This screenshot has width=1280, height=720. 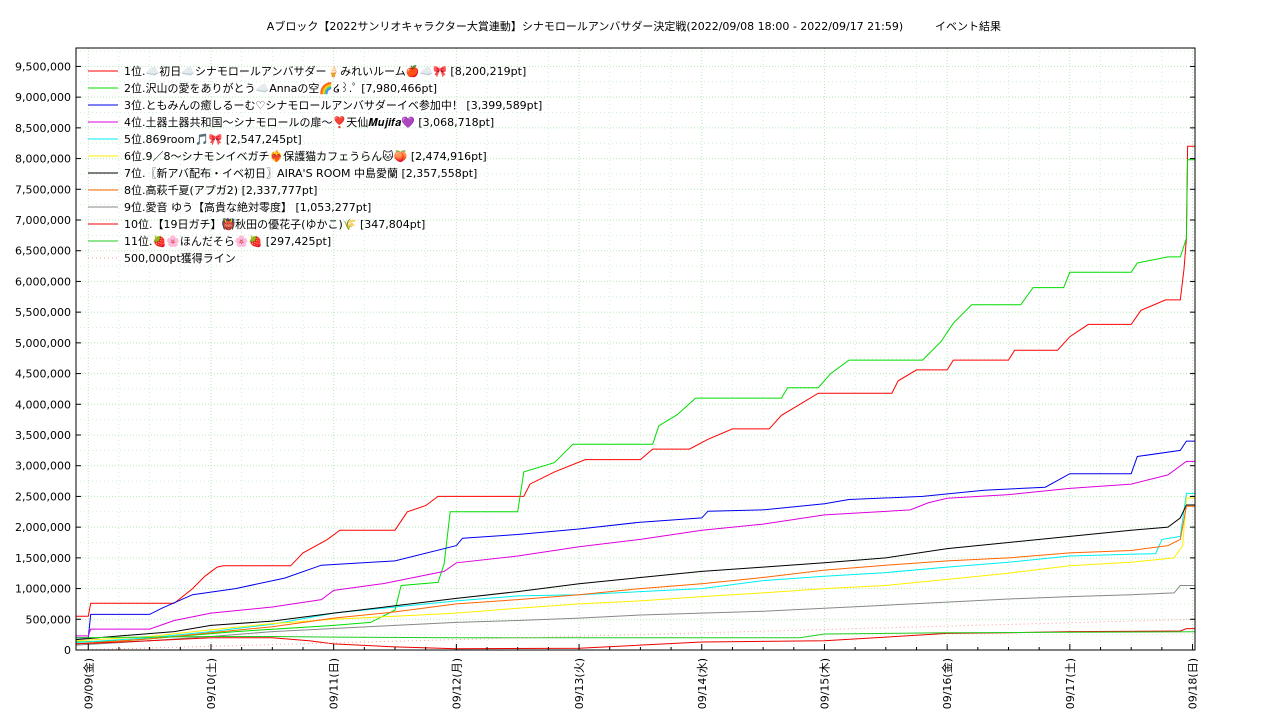 What do you see at coordinates (88, 683) in the screenshot?
I see `x-tick-label: 09/09(金)` at bounding box center [88, 683].